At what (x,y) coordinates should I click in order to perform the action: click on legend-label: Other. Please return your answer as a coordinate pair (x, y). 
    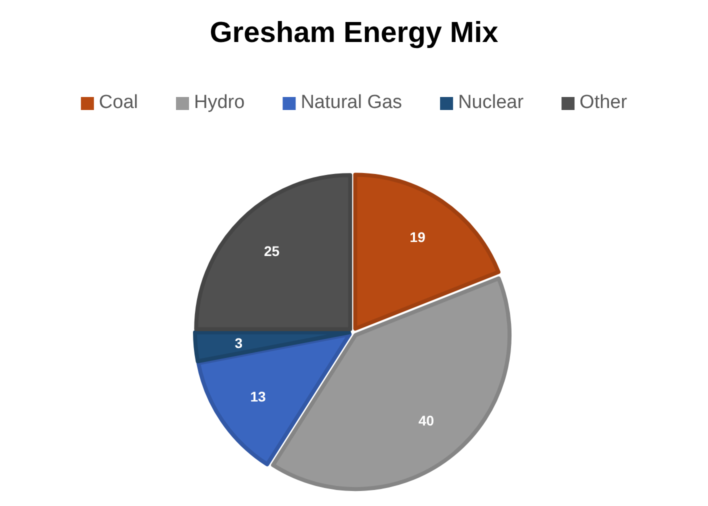
    Looking at the image, I should click on (604, 102).